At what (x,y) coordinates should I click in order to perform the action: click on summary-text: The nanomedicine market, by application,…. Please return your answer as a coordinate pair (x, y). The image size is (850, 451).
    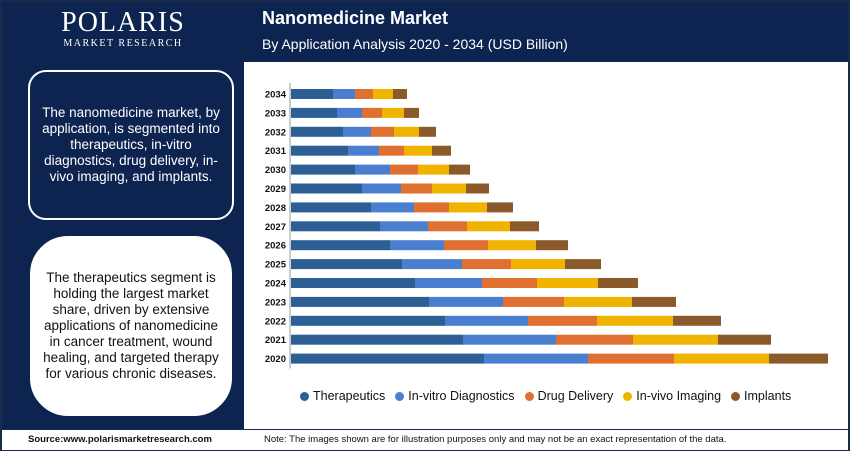
    Looking at the image, I should click on (131, 144).